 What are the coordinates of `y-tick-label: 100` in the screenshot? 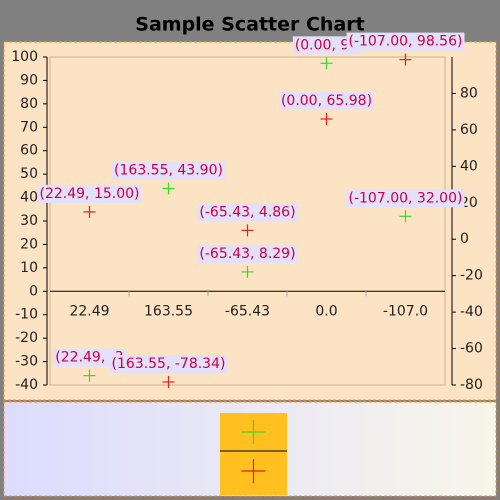 It's located at (24, 57).